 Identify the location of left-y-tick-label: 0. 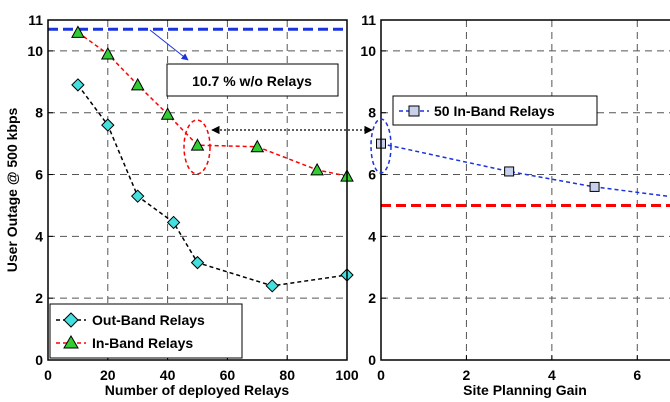
(39, 360).